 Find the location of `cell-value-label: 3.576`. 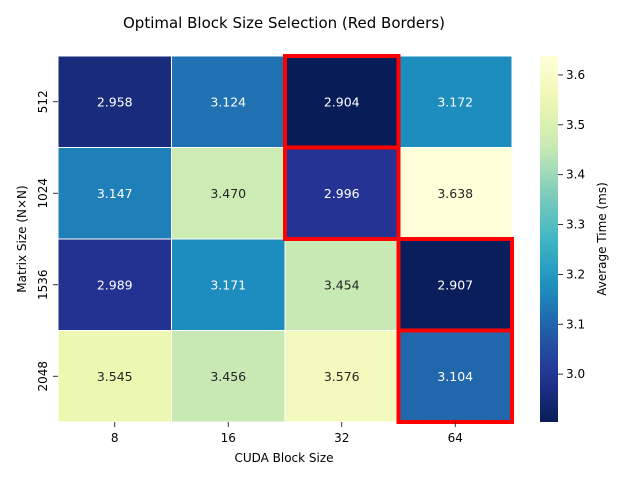

cell-value-label: 3.576 is located at coordinates (342, 376).